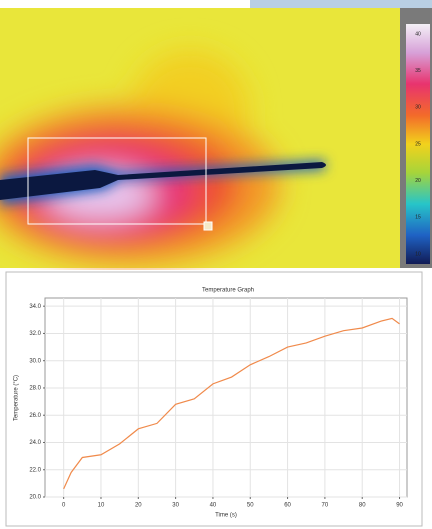 The width and height of the screenshot is (432, 529). Describe the element at coordinates (35, 334) in the screenshot. I see `y-tick-label: 32.0` at that location.